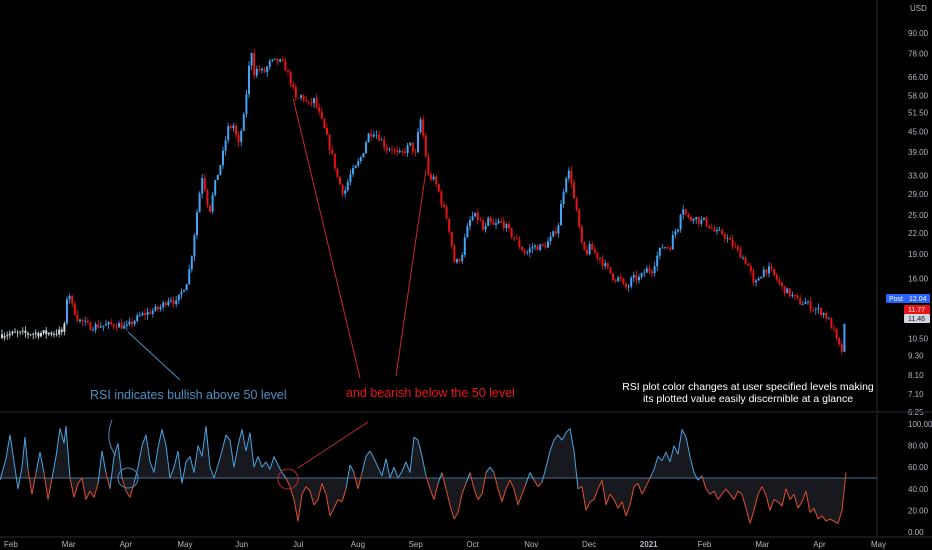  What do you see at coordinates (916, 310) in the screenshot?
I see `red-price-tag-value: 11.77` at bounding box center [916, 310].